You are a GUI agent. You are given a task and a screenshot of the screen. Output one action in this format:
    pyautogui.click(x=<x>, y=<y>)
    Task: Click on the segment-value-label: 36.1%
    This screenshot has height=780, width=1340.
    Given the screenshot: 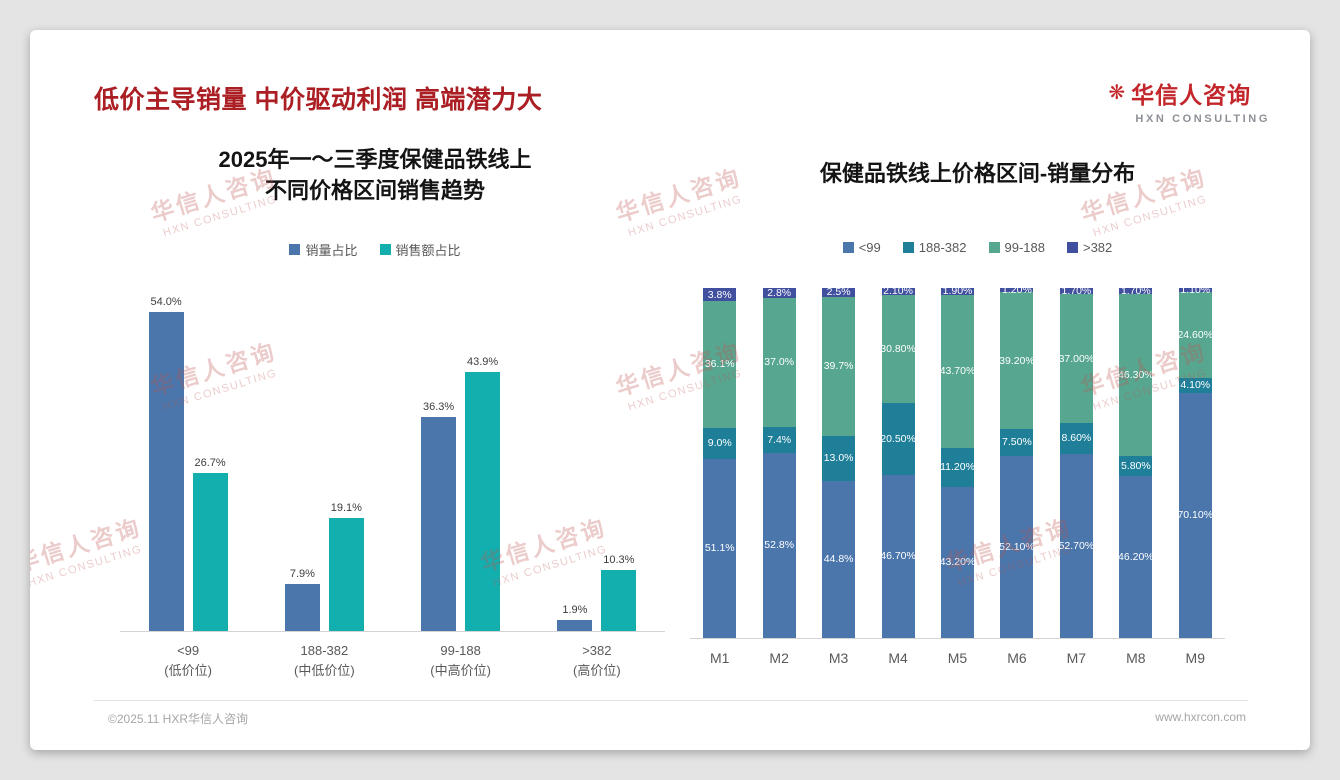 What is the action you would take?
    pyautogui.click(x=719, y=364)
    